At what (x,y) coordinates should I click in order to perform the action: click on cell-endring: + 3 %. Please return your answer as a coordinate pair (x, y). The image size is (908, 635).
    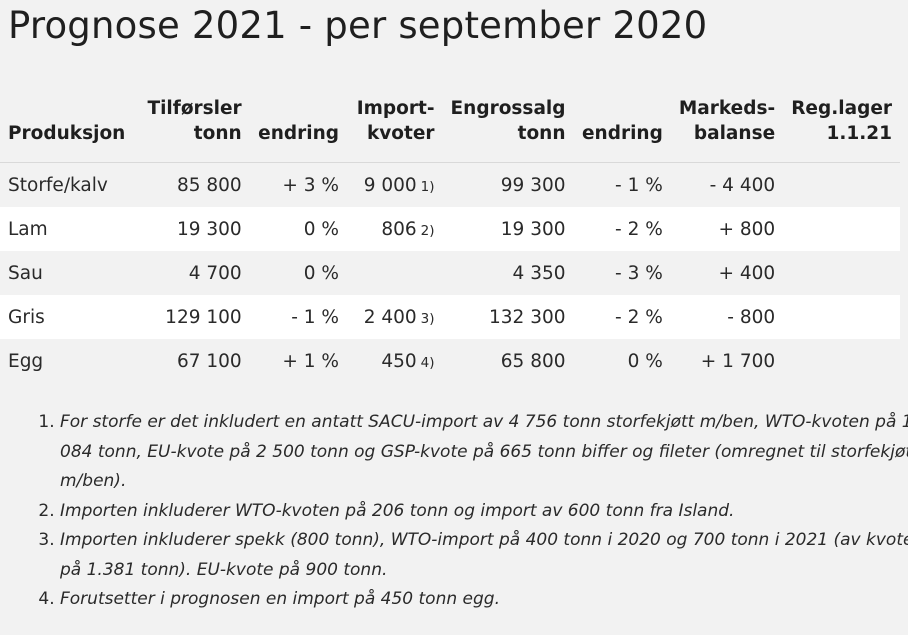
    Looking at the image, I should click on (310, 185).